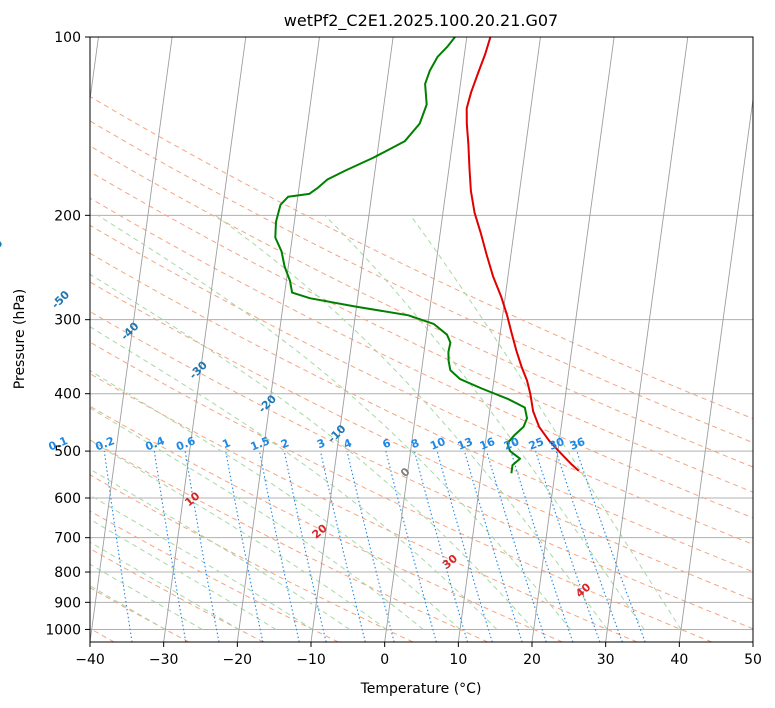 The height and width of the screenshot is (708, 775). What do you see at coordinates (67, 395) in the screenshot?
I see `y-tick-label: 400` at bounding box center [67, 395].